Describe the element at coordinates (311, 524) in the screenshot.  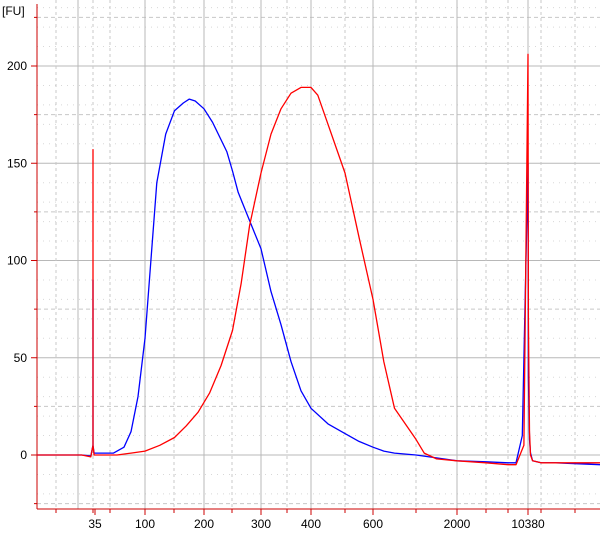
I see `x-tick-label: 400` at that location.